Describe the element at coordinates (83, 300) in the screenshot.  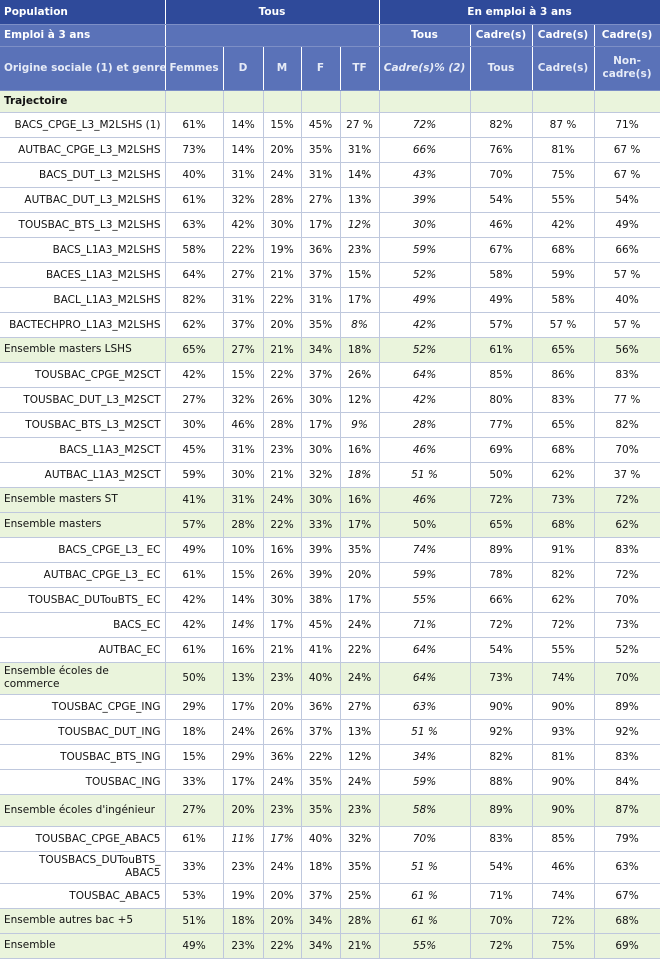
I see `row-label: BACL_L1A3_M2LSHS` at that location.